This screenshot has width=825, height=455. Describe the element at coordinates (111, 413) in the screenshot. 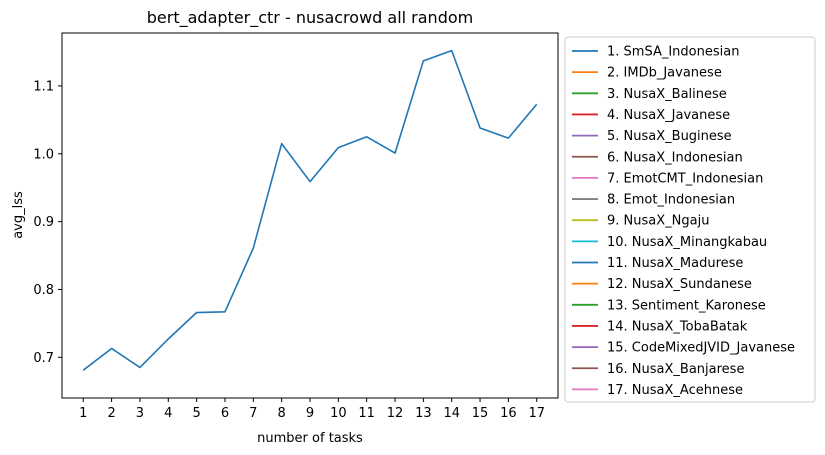

I see `x-tick-label: 2` at that location.